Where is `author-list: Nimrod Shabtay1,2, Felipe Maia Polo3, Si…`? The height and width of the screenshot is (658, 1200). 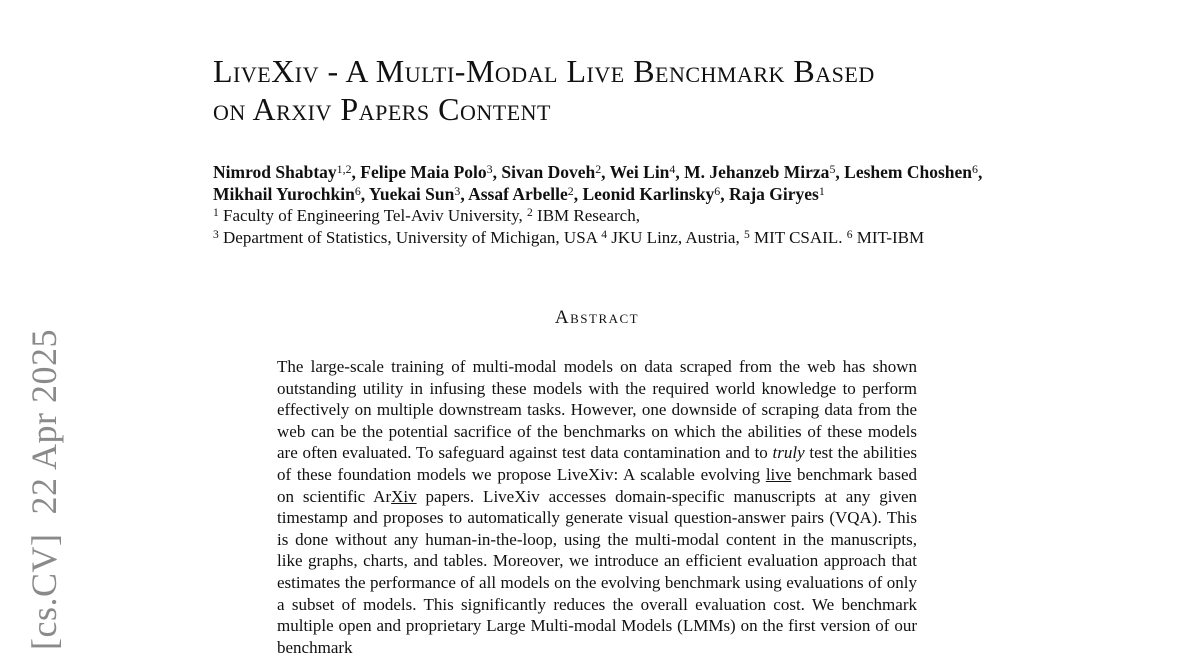 author-list: Nimrod Shabtay1,2, Felipe Maia Polo3, Si… is located at coordinates (603, 183).